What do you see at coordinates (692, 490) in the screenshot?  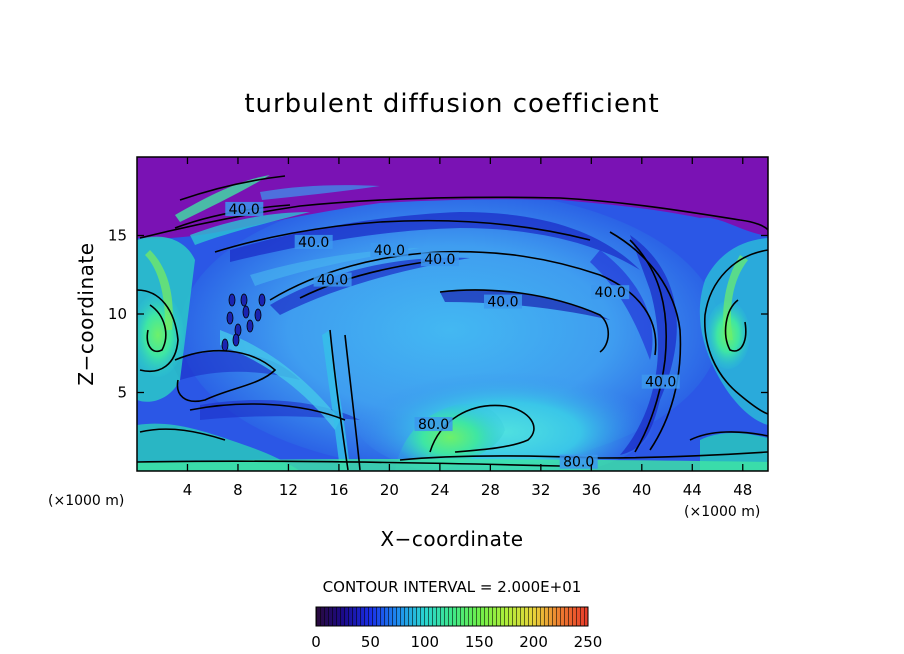 I see `x-tick-label: 44` at bounding box center [692, 490].